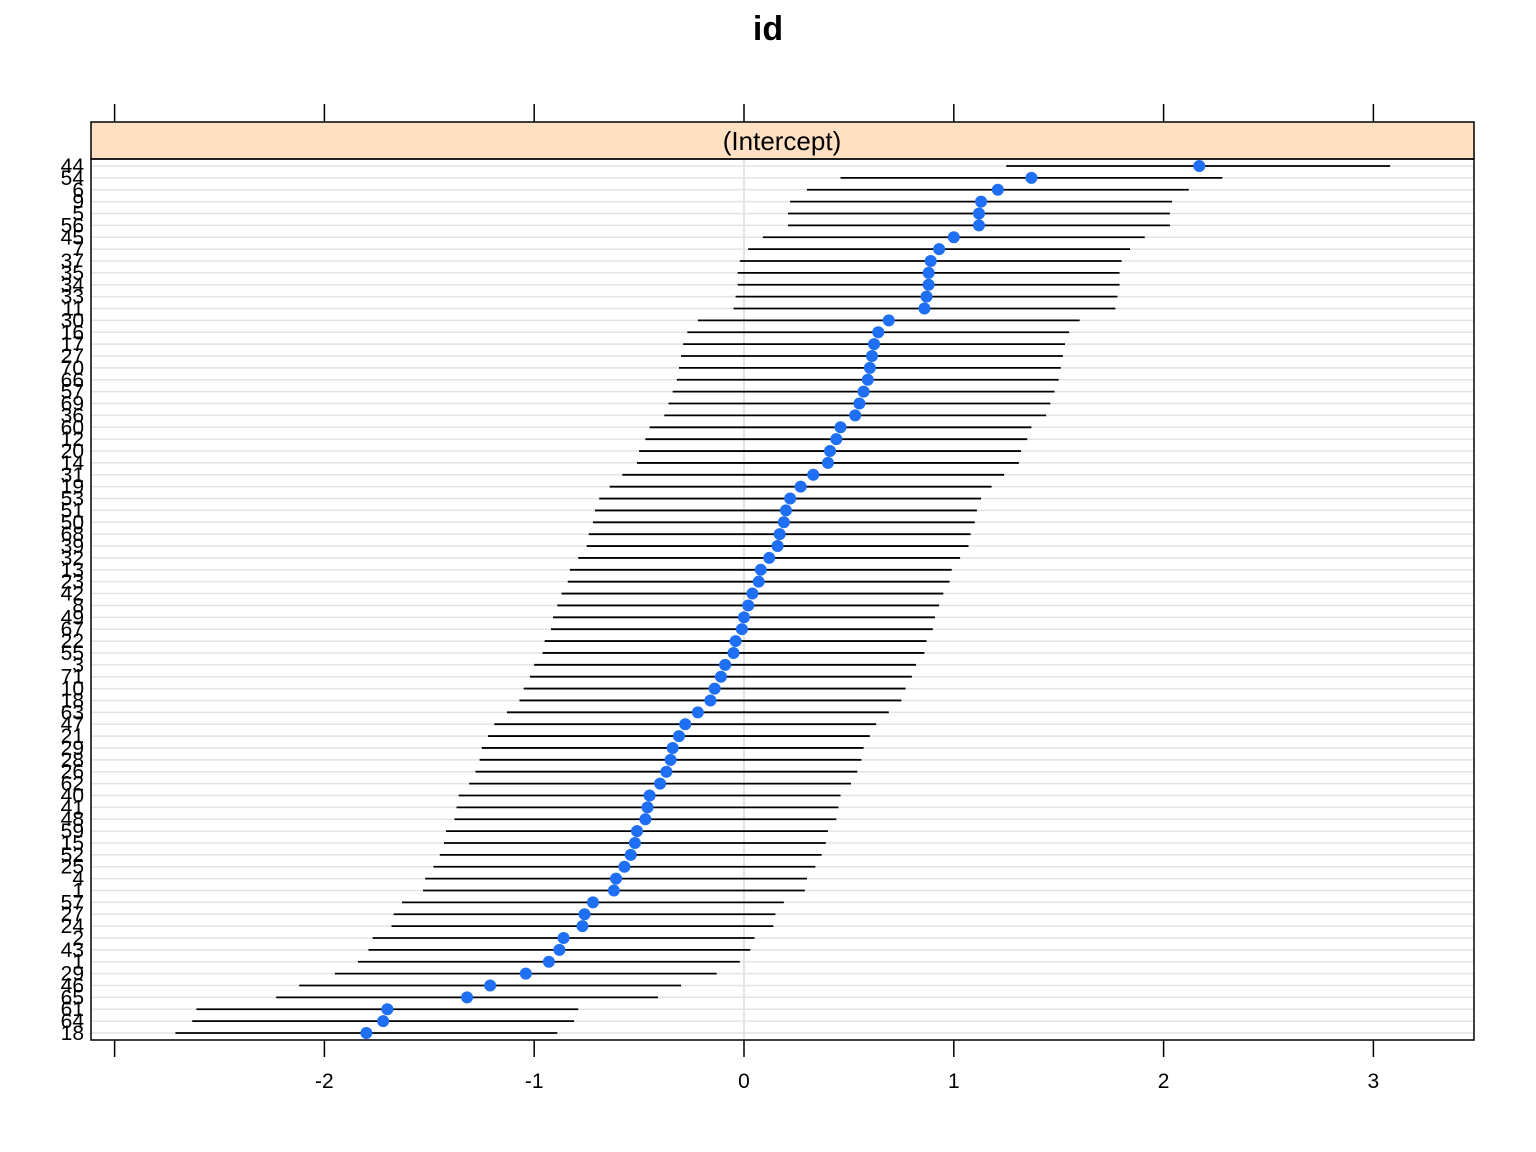  What do you see at coordinates (72, 748) in the screenshot?
I see `y-tick-label-29: 29` at bounding box center [72, 748].